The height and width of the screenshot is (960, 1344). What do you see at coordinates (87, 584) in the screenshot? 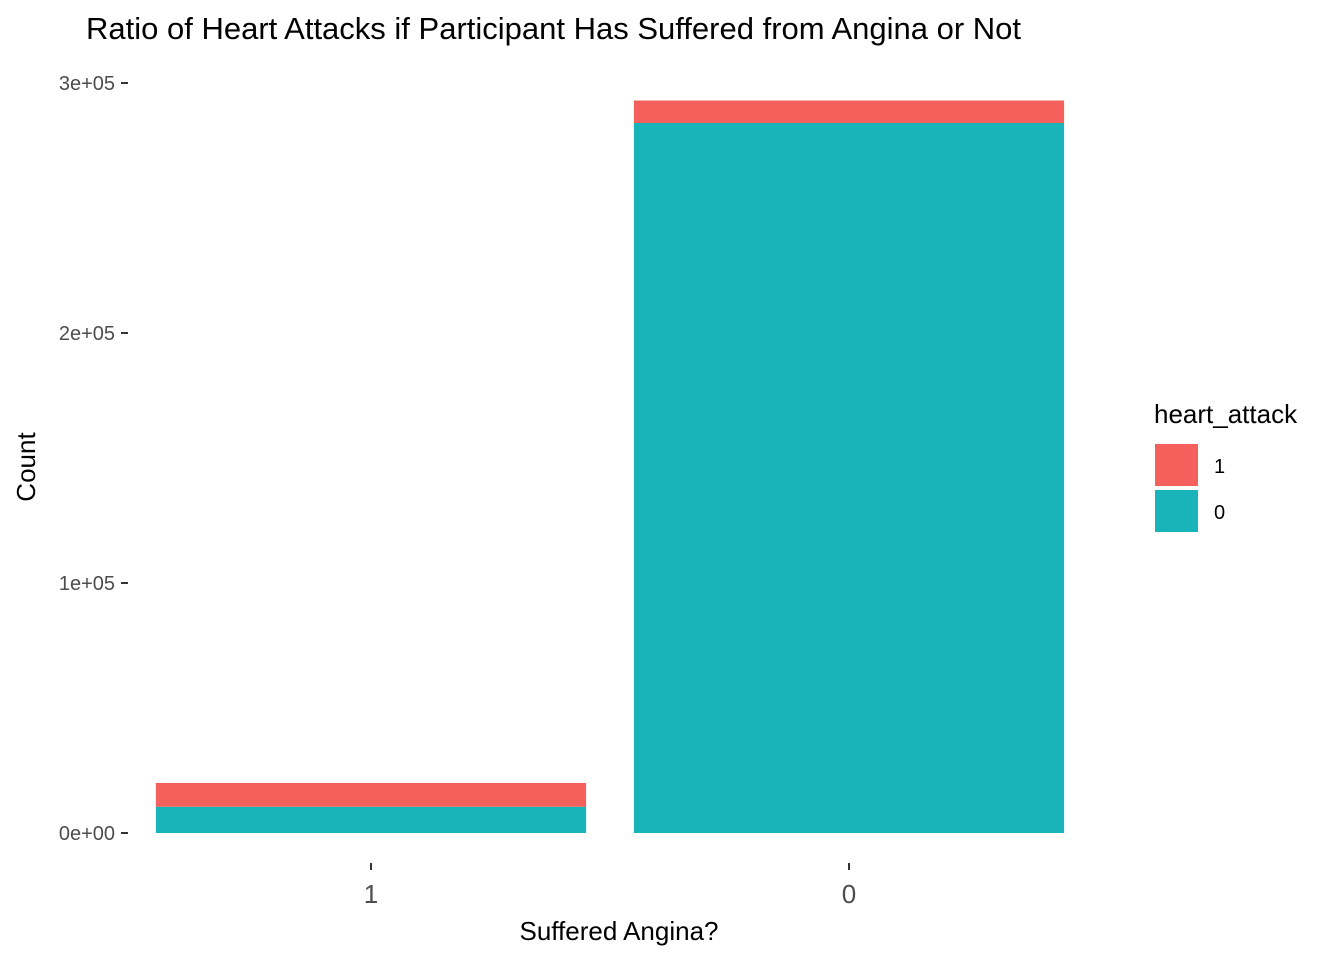
I see `y-tick-label: 1e+05` at bounding box center [87, 584].